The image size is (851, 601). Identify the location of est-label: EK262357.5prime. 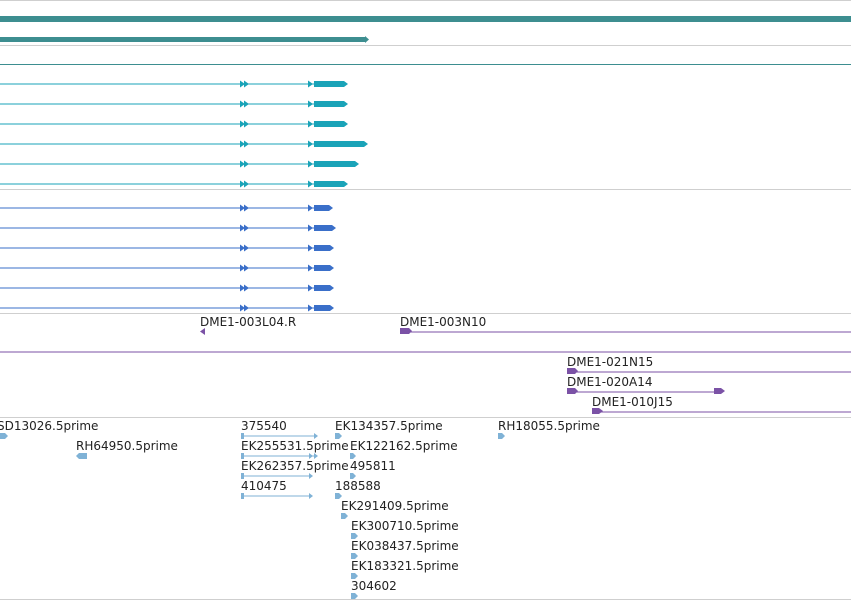
(295, 466).